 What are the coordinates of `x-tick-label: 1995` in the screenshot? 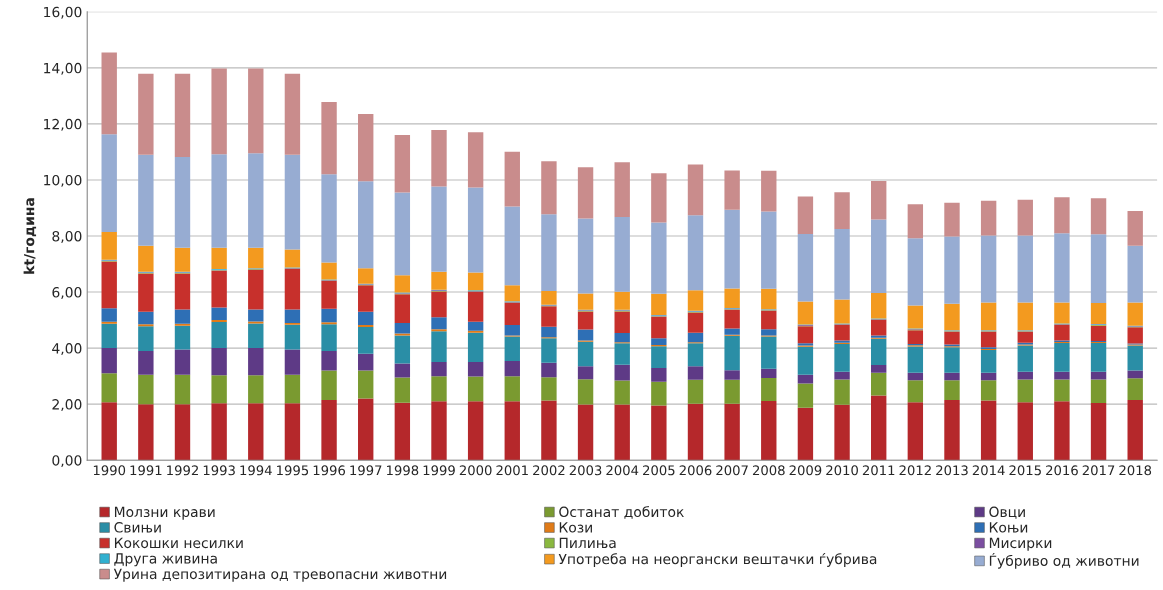 It's located at (293, 470).